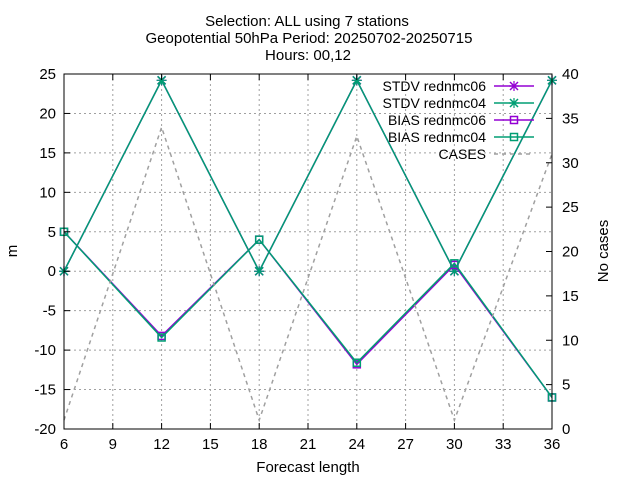 The width and height of the screenshot is (640, 480). I want to click on x-tick-label: 18, so click(259, 444).